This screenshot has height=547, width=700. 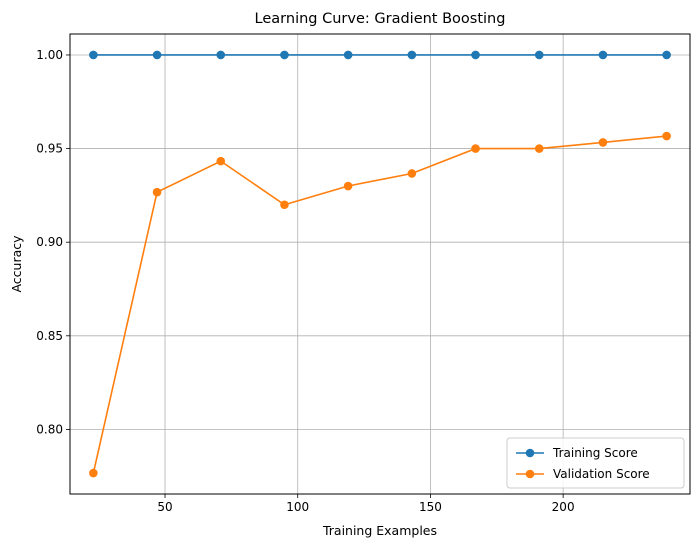 I want to click on y-tick-label: 1.00, so click(x=49, y=55).